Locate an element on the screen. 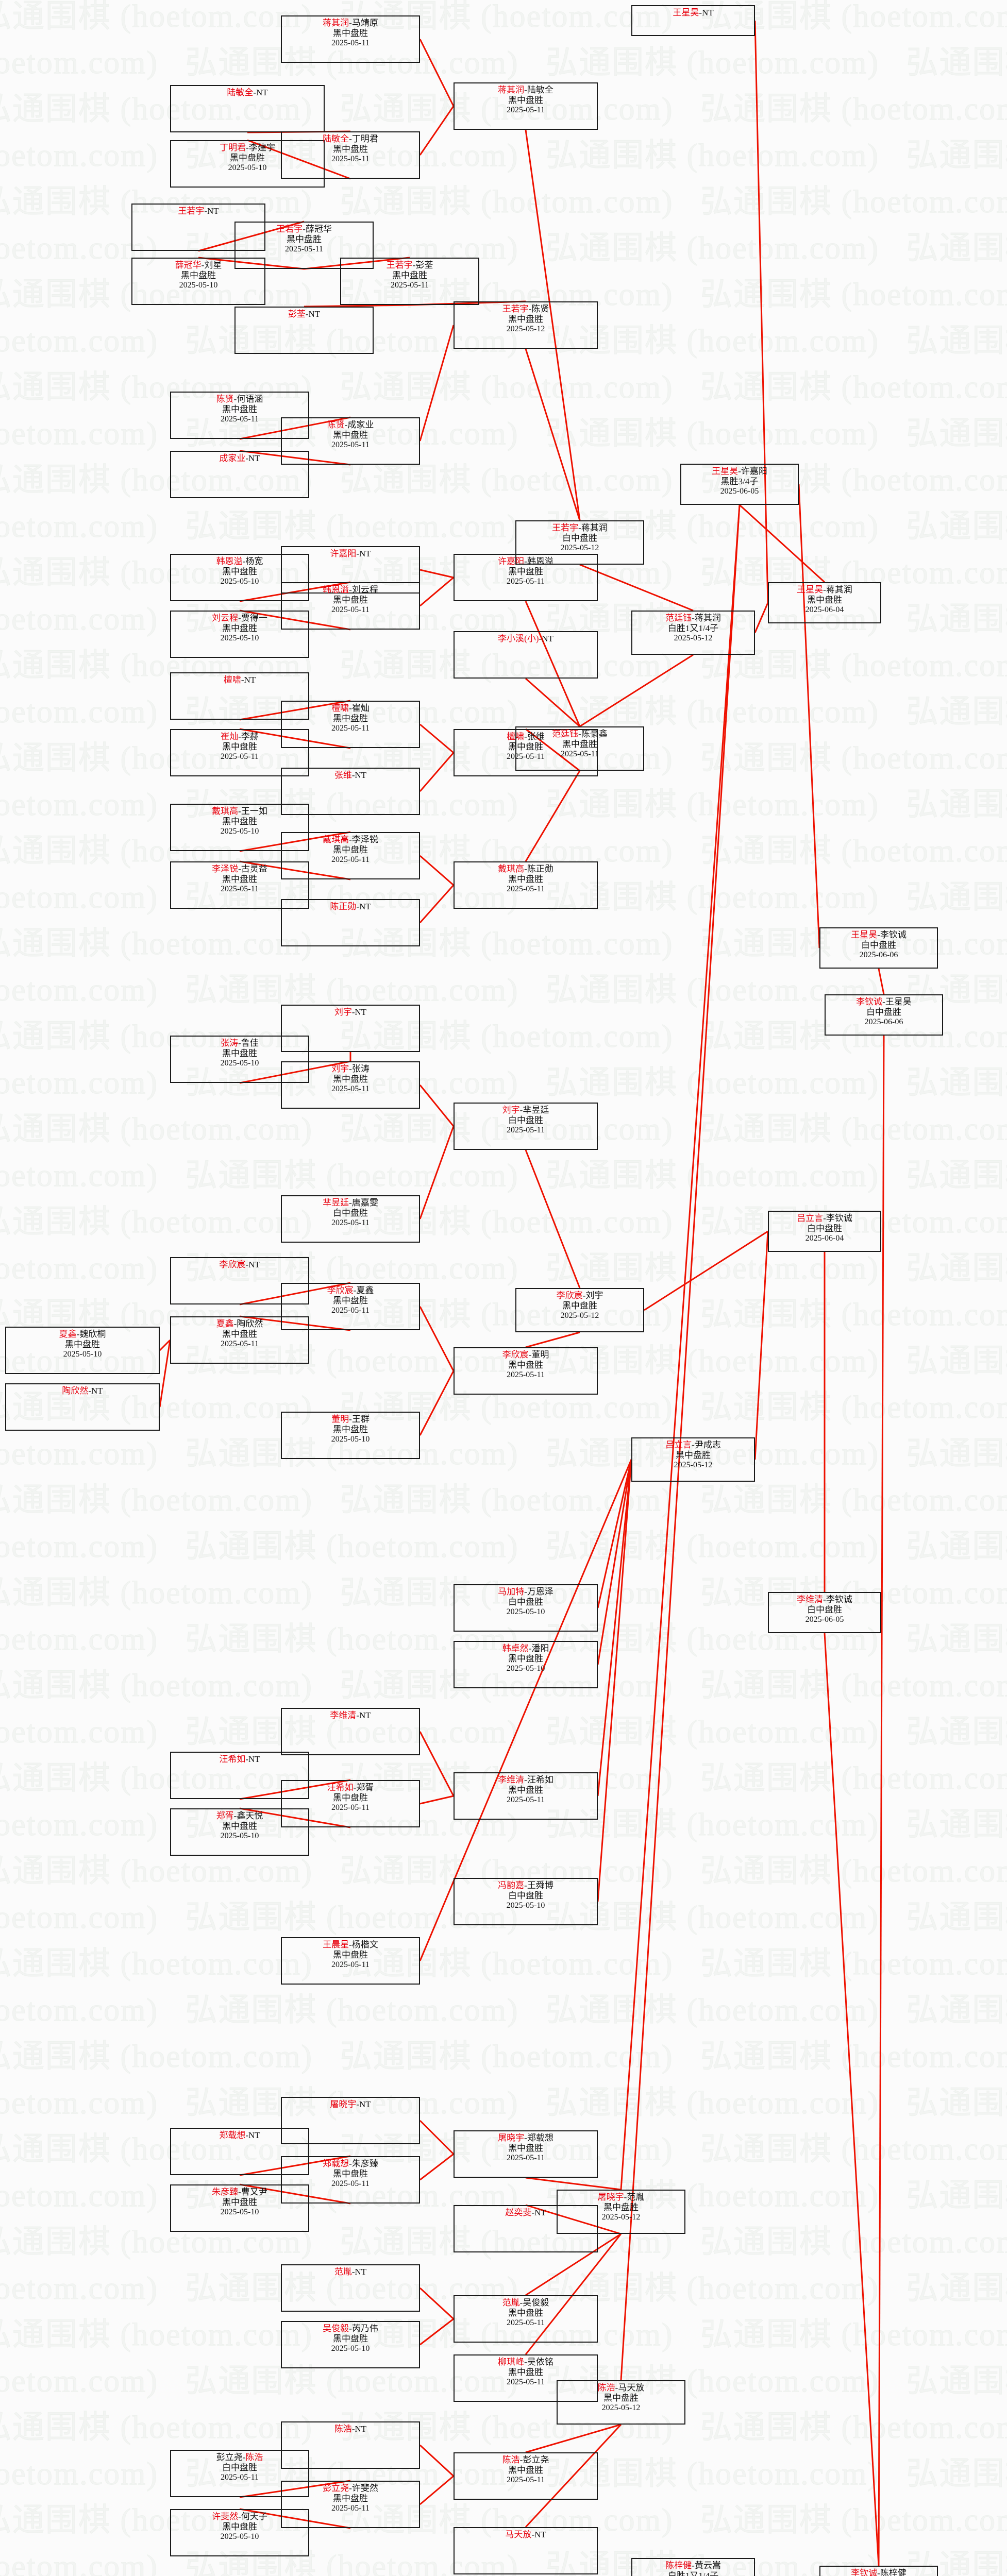  match-box: 范廷钰-蒋其润 白胜1又1/4子 2025-05-12 is located at coordinates (693, 633).